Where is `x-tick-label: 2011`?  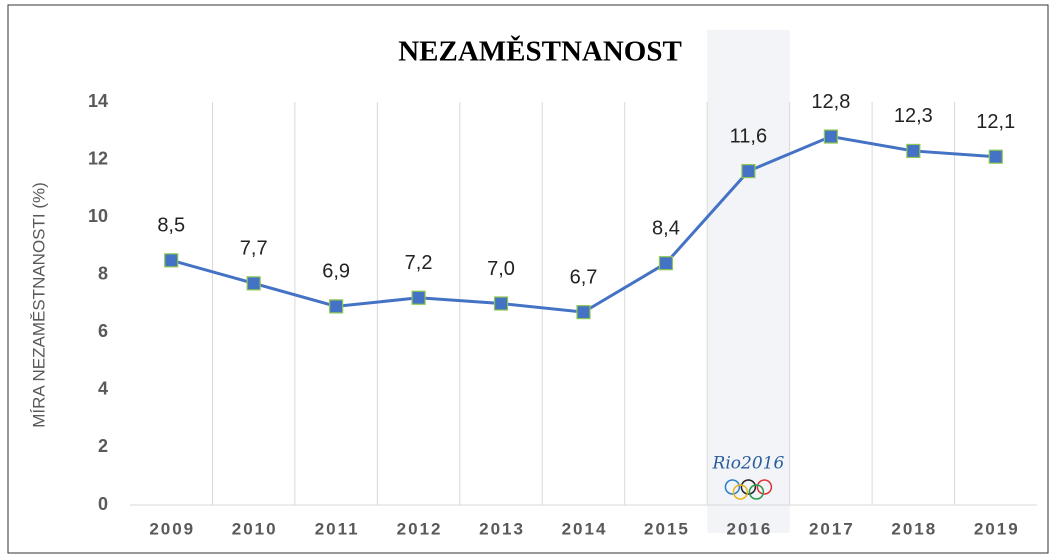 x-tick-label: 2011 is located at coordinates (337, 528).